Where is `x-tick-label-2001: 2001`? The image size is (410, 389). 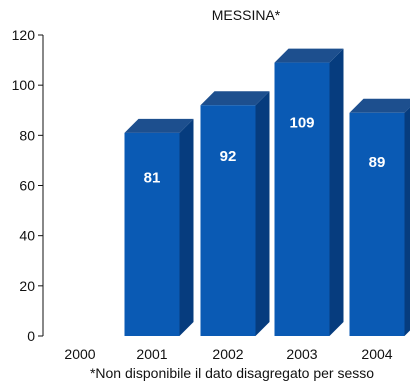
x-tick-label-2001: 2001 is located at coordinates (151, 354).